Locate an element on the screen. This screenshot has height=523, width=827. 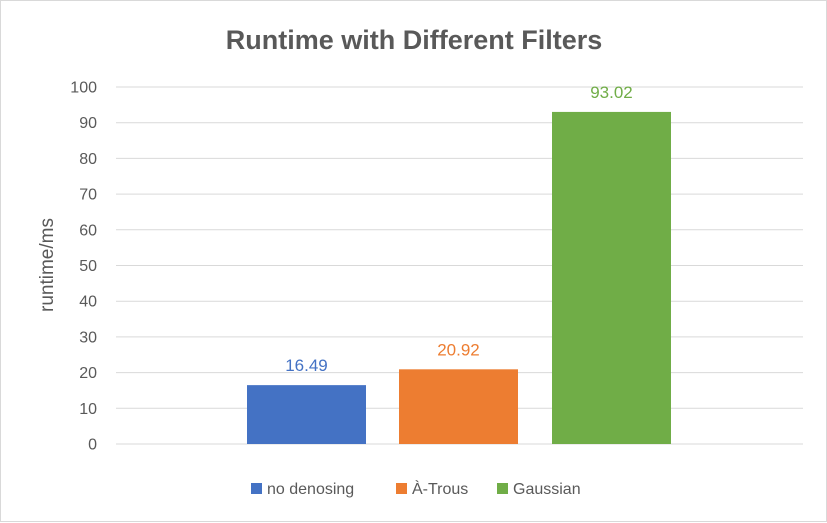
legend-label-3: Gaussian is located at coordinates (547, 489).